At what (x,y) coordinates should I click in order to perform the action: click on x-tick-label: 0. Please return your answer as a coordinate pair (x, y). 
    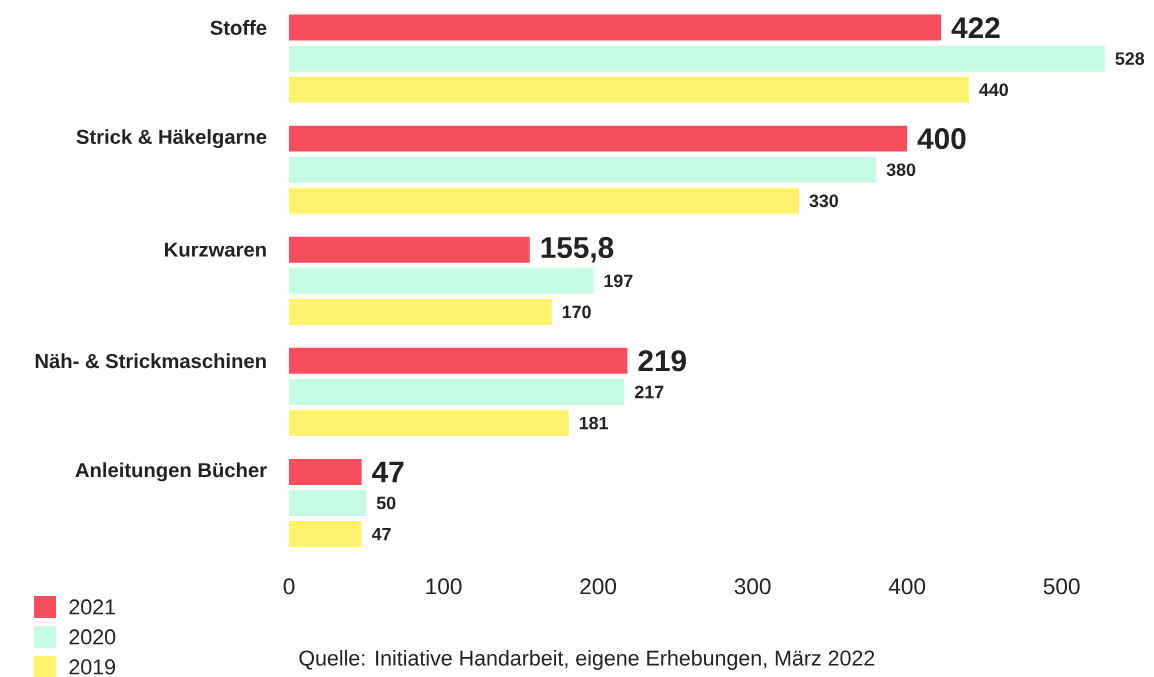
    Looking at the image, I should click on (289, 586).